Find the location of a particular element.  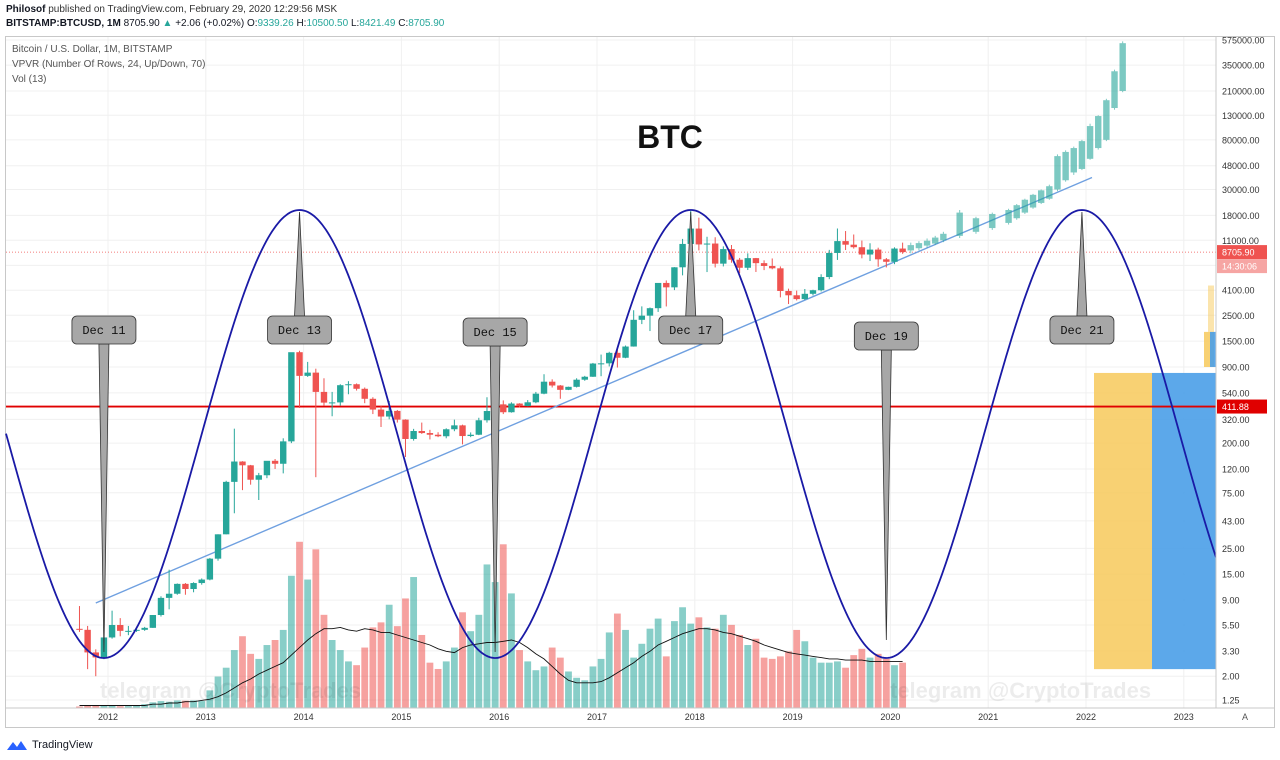

time-tick-label: 2020 is located at coordinates (890, 717).